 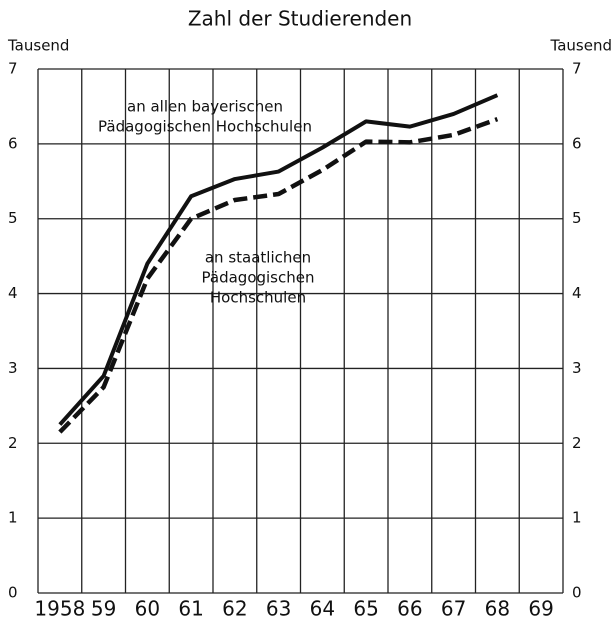 What do you see at coordinates (577, 69) in the screenshot?
I see `y2-tick-label: 7` at bounding box center [577, 69].